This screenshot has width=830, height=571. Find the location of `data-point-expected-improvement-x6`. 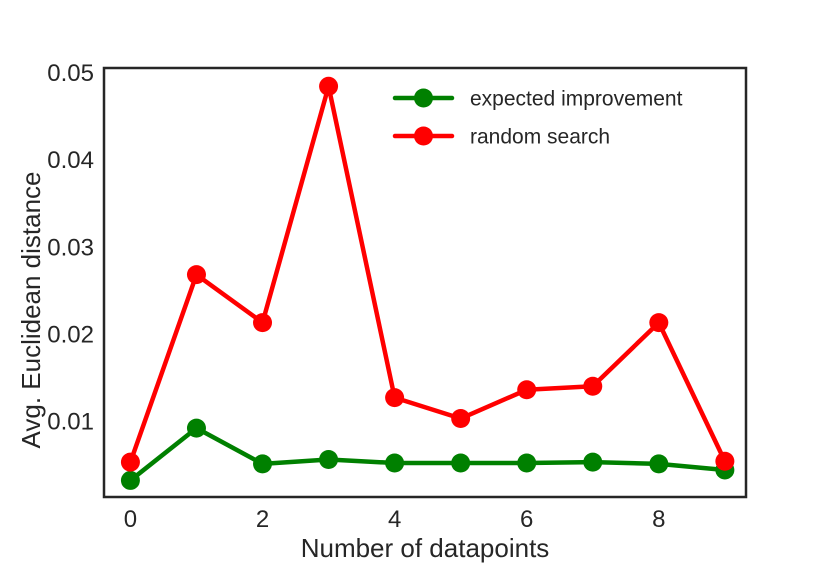

data-point-expected-improvement-x6 is located at coordinates (527, 463).